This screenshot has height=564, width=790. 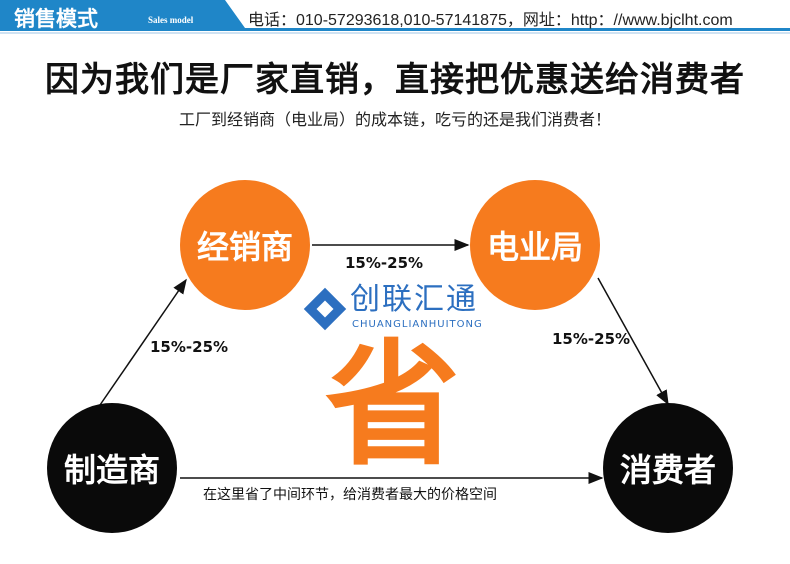 I want to click on node-bureau: 电业局, so click(x=535, y=245).